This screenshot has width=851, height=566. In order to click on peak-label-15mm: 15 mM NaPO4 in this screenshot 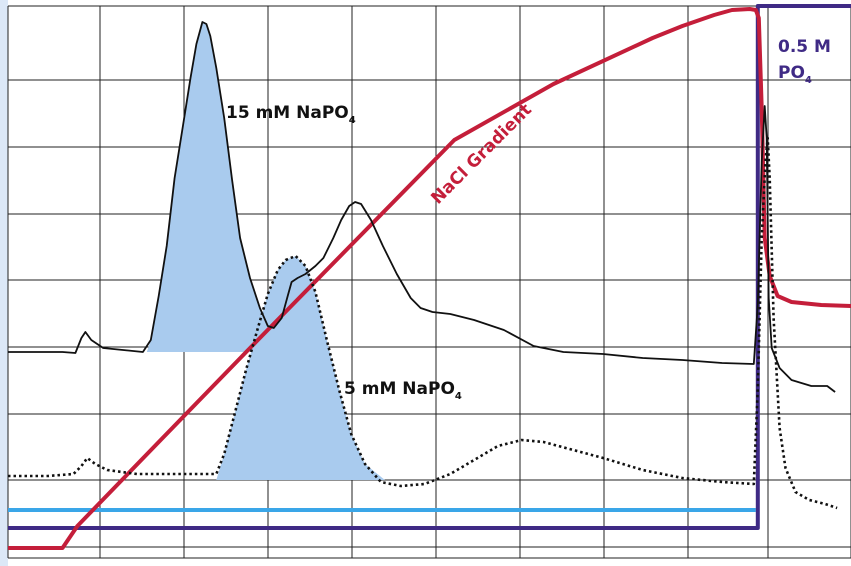, I will do `click(291, 114)`.